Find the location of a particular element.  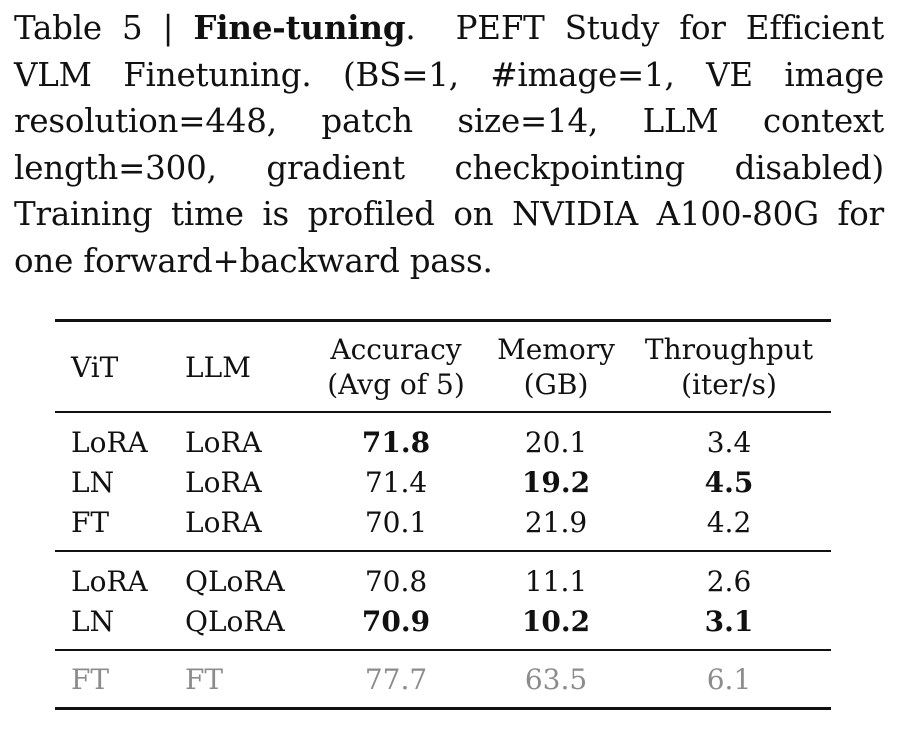

row-5-throughput: 3.1 is located at coordinates (729, 621).